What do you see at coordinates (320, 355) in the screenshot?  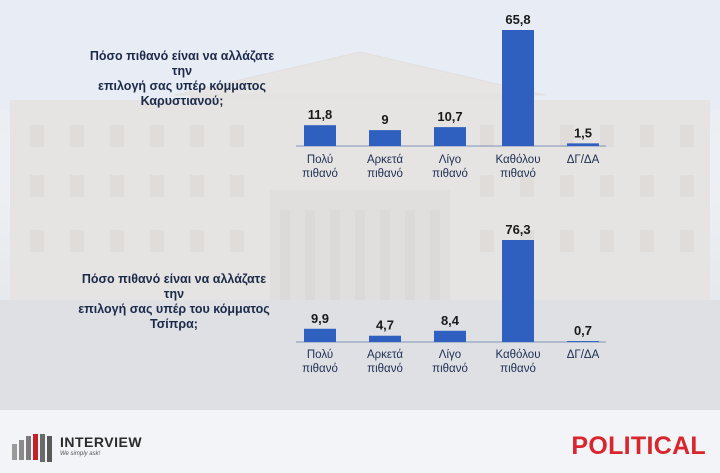 I see `chart-2-category-label: Πολύ` at bounding box center [320, 355].